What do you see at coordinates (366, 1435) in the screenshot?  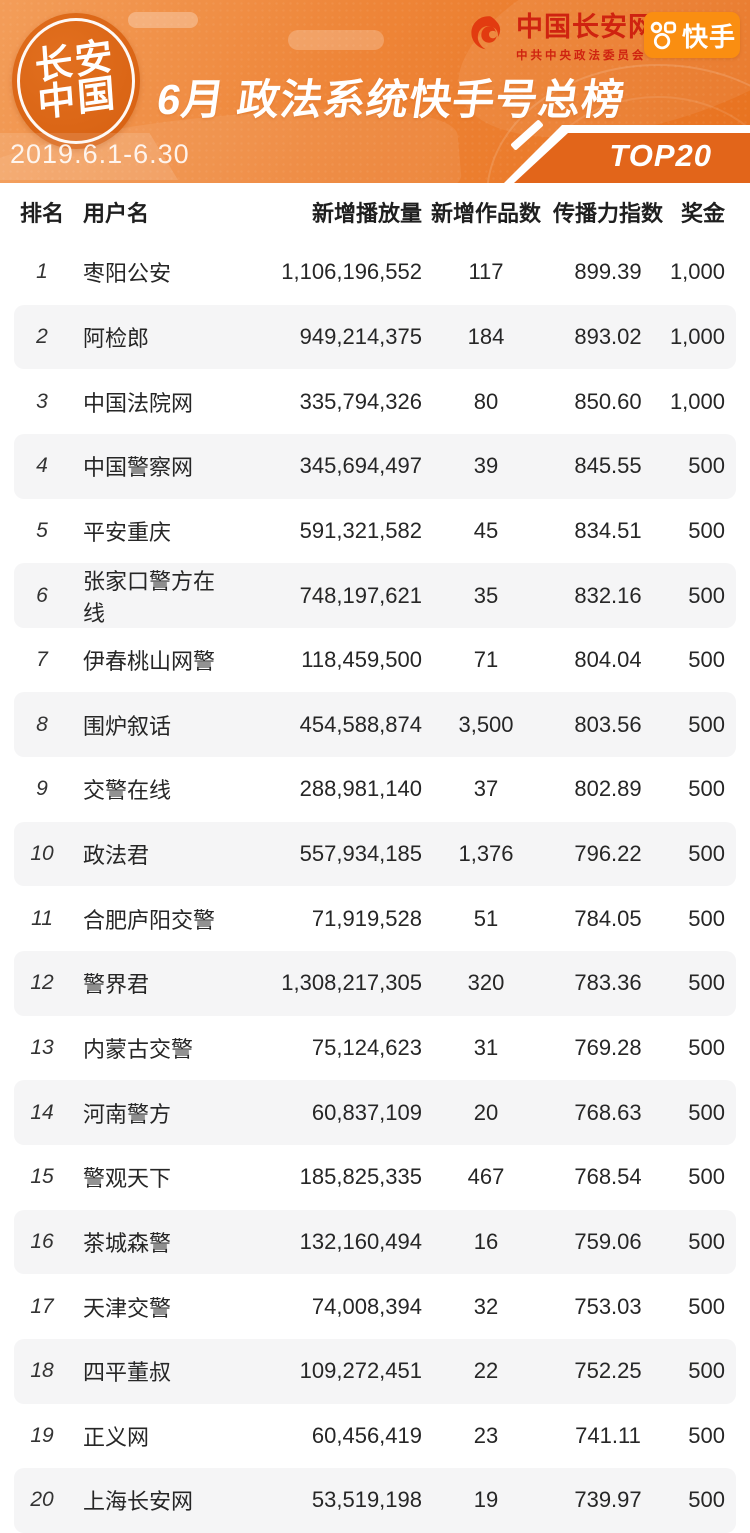 I see `plays-cell: 60,456,419` at bounding box center [366, 1435].